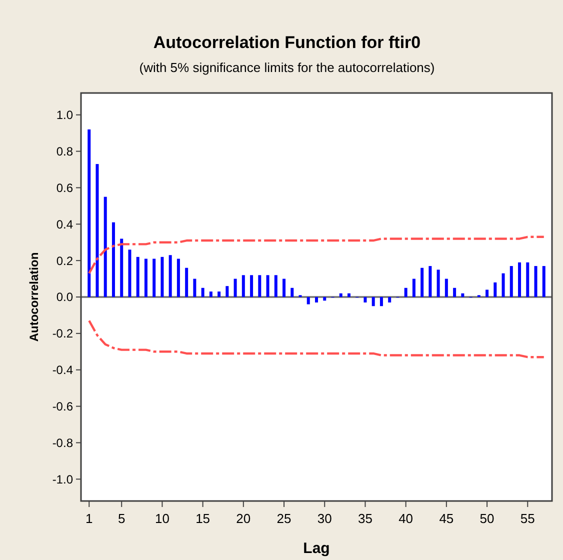  I want to click on x-tick-label: 35, so click(365, 518).